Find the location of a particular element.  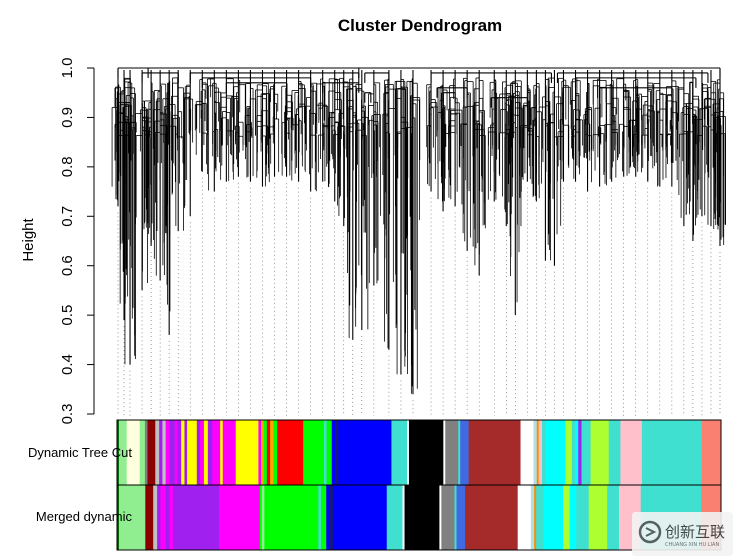

y-tick-label: 0.7 is located at coordinates (67, 216).